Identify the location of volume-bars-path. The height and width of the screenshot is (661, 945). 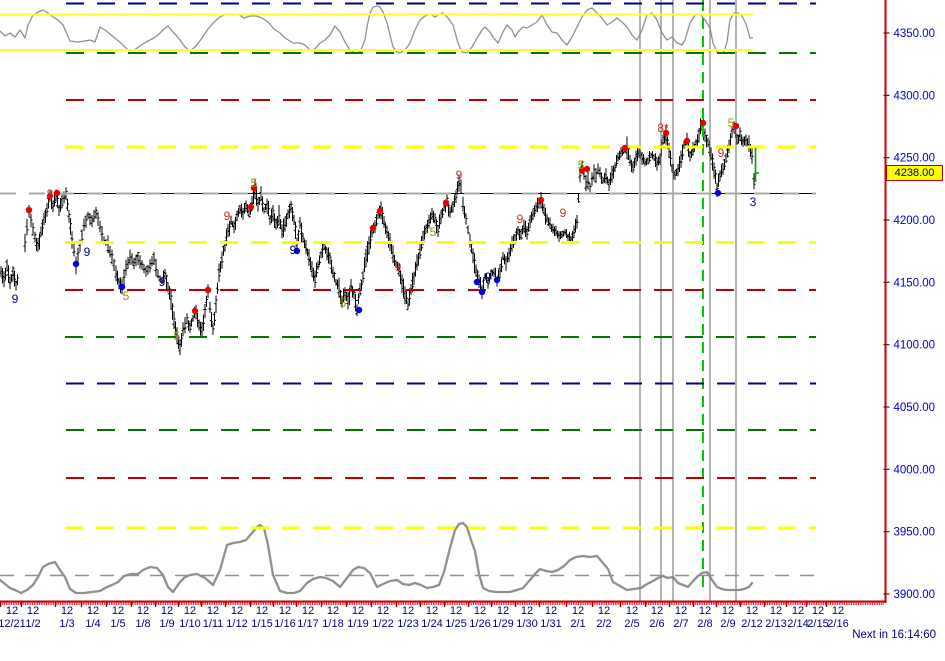
(376, 576).